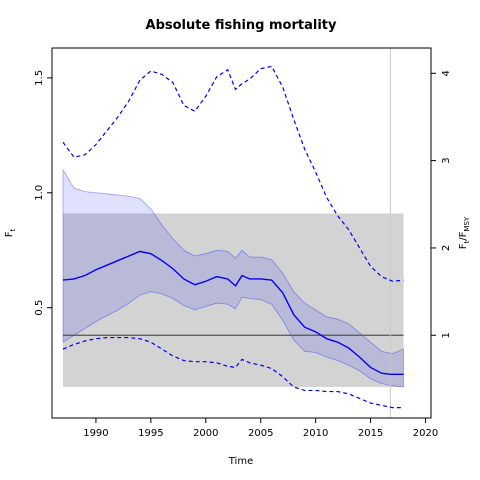 Image resolution: width=480 pixels, height=480 pixels. What do you see at coordinates (39, 78) in the screenshot?
I see `y-tick-label: 1.5` at bounding box center [39, 78].